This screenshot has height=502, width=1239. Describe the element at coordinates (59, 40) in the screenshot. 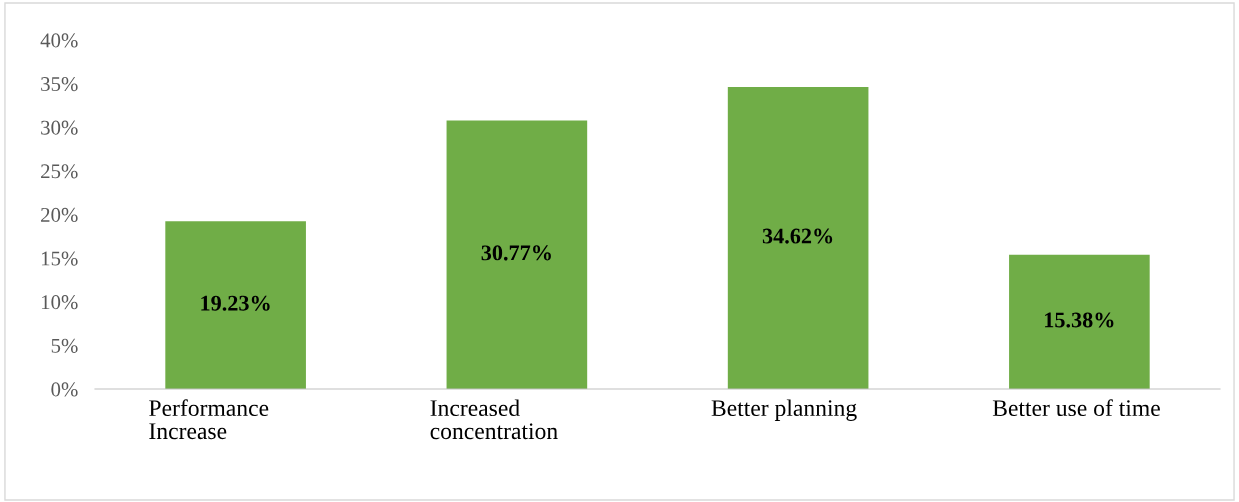

I see `y-tick-label: 40%` at that location.